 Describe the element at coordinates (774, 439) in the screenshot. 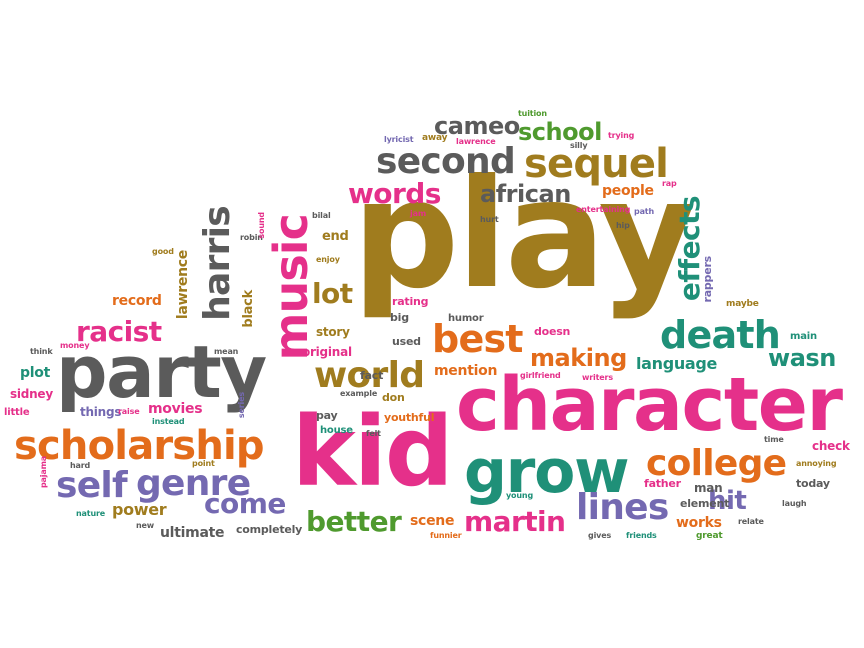

I see `word-time: time` at that location.